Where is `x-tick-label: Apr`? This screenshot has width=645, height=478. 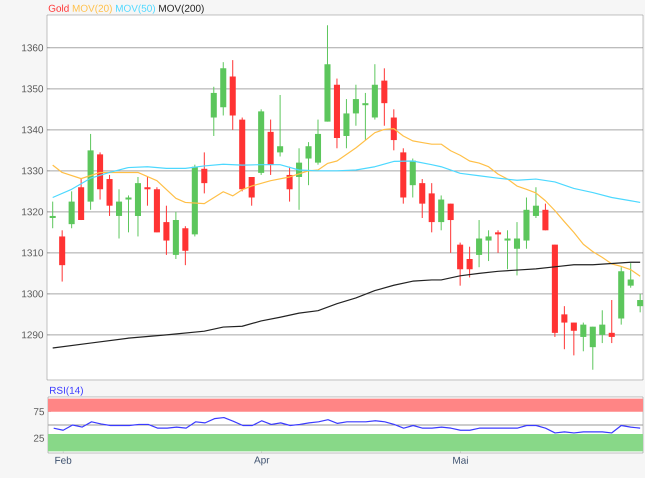
x-tick-label: Apr is located at coordinates (262, 461).